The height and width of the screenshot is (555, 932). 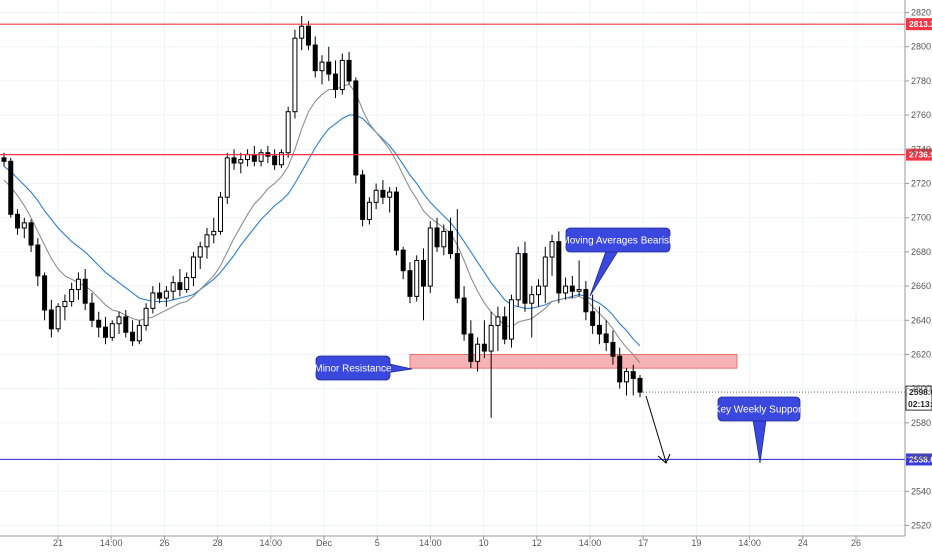 What do you see at coordinates (921, 491) in the screenshot?
I see `price-tick-label: 2540.0` at bounding box center [921, 491].